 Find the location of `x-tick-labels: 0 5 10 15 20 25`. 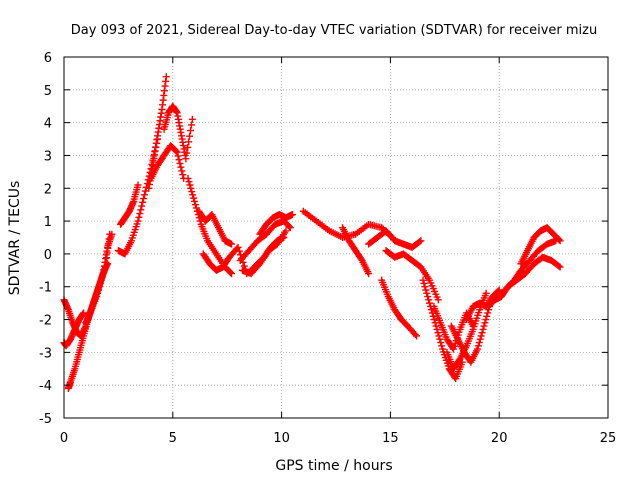

x-tick-labels: 0 5 10 15 20 25 is located at coordinates (338, 438).